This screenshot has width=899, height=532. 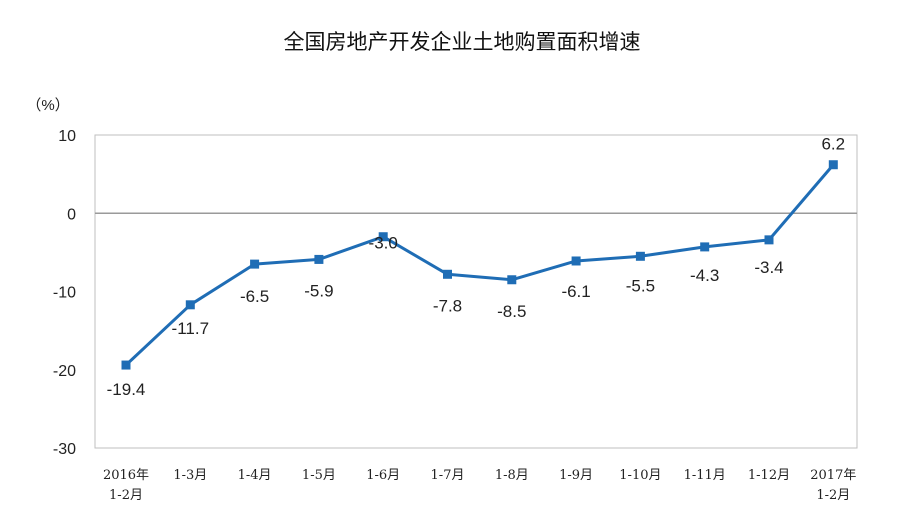 I want to click on x-tick-label: 2016年, so click(x=126, y=475).